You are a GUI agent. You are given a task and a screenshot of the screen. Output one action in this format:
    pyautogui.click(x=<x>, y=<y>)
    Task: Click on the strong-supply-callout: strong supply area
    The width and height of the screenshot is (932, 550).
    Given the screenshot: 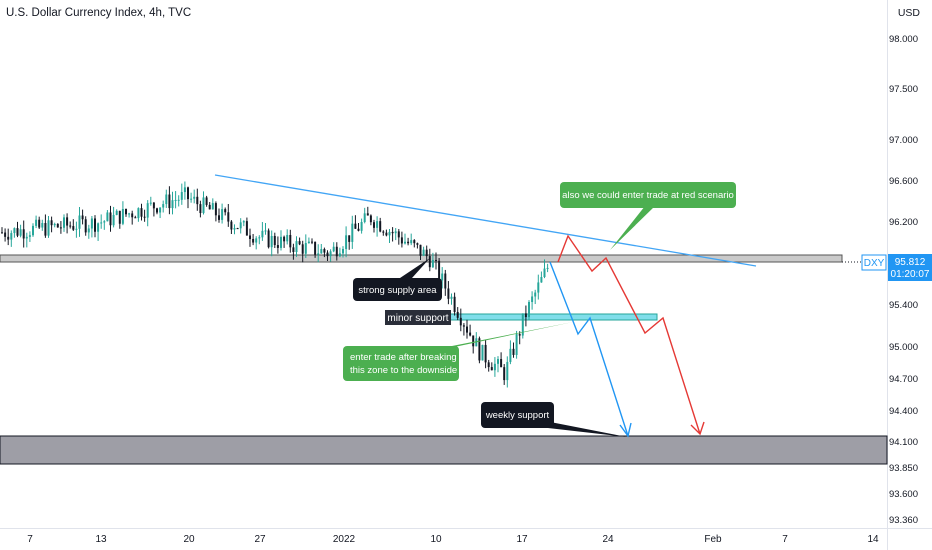 What is the action you would take?
    pyautogui.click(x=397, y=279)
    